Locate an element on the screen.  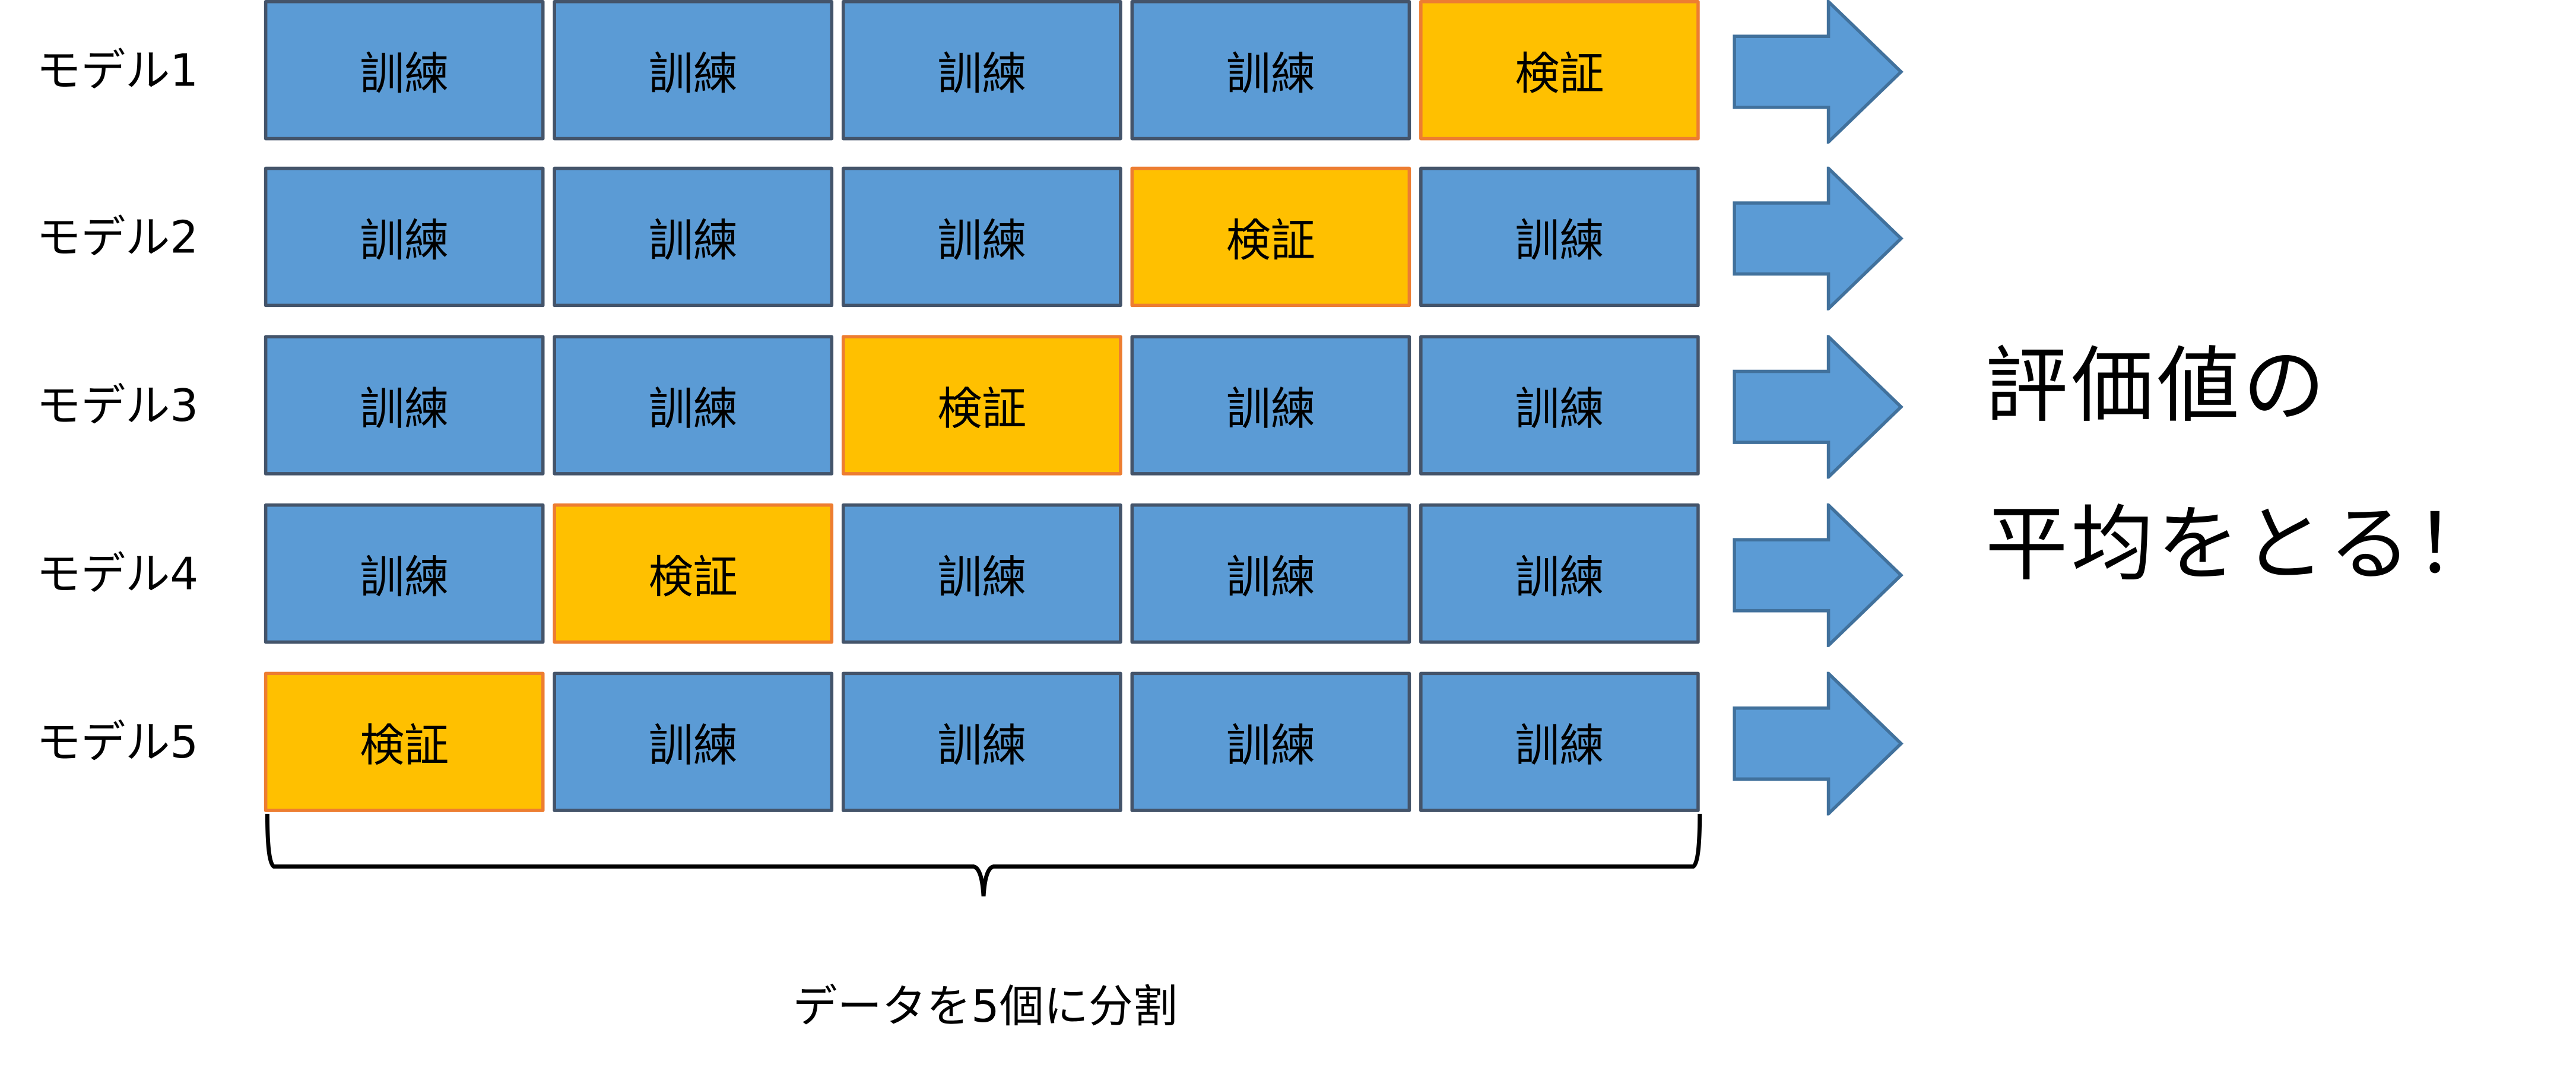
model-row: モデル2 訓練 訓練 訓練 検証 訓練 is located at coordinates (957, 238).